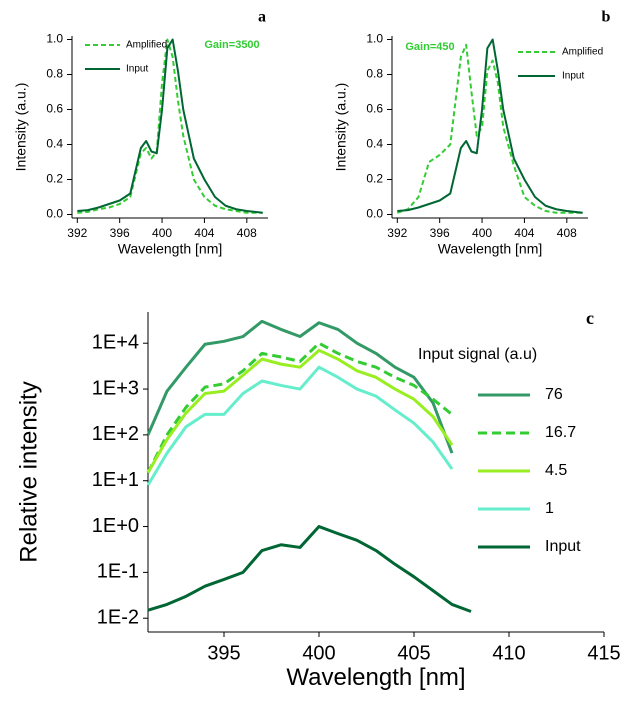  What do you see at coordinates (231, 45) in the screenshot?
I see `annotation: Gain=3500` at bounding box center [231, 45].